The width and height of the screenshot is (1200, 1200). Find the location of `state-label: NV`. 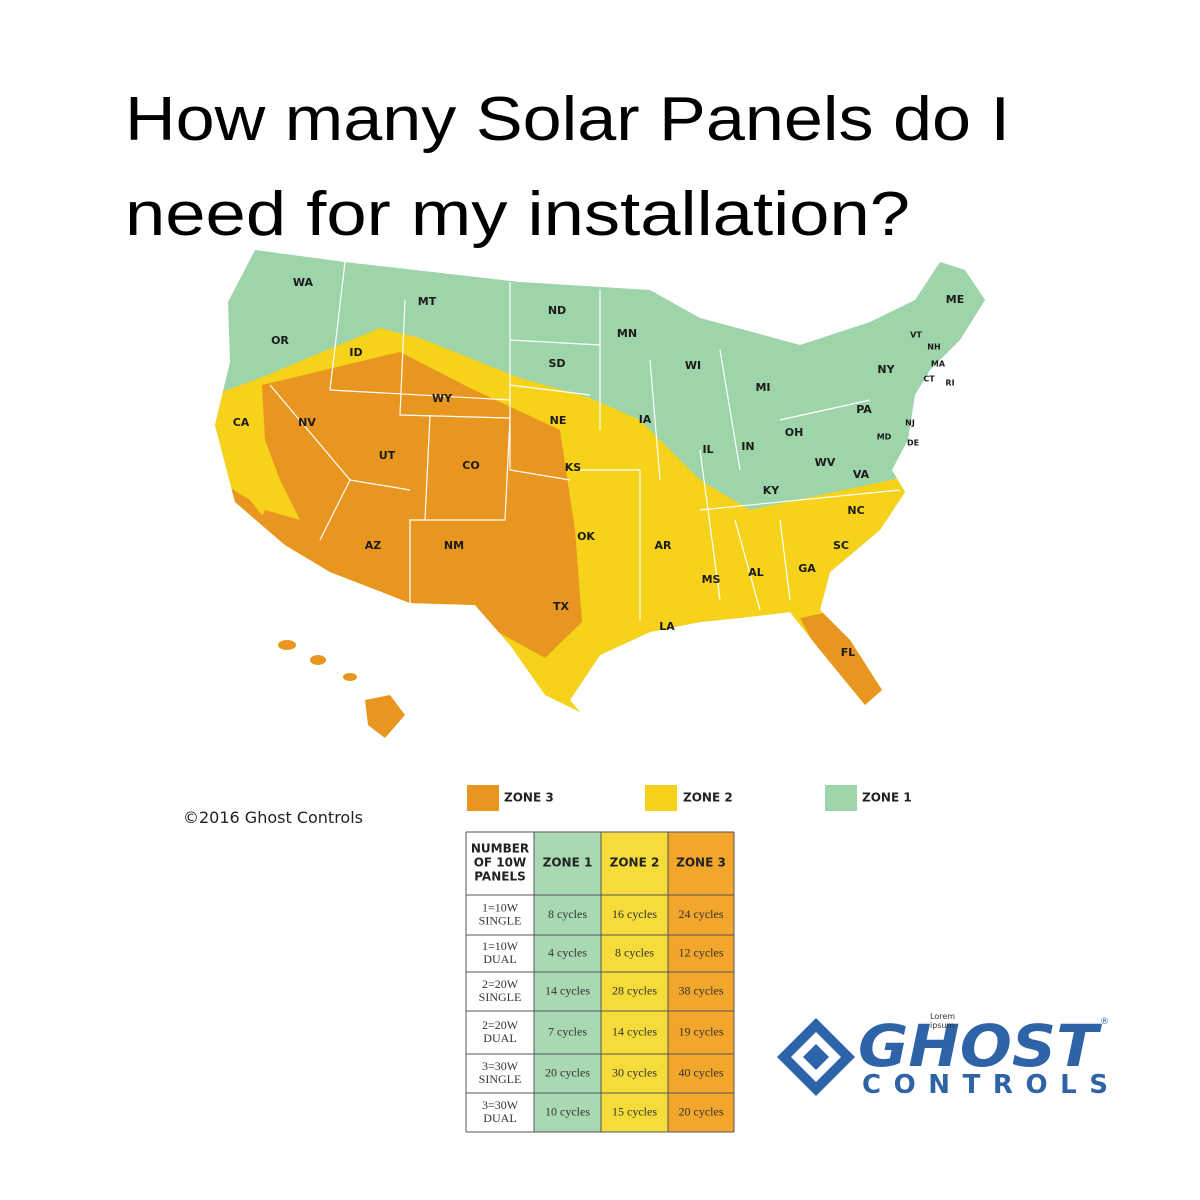

state-label: NV is located at coordinates (307, 422).